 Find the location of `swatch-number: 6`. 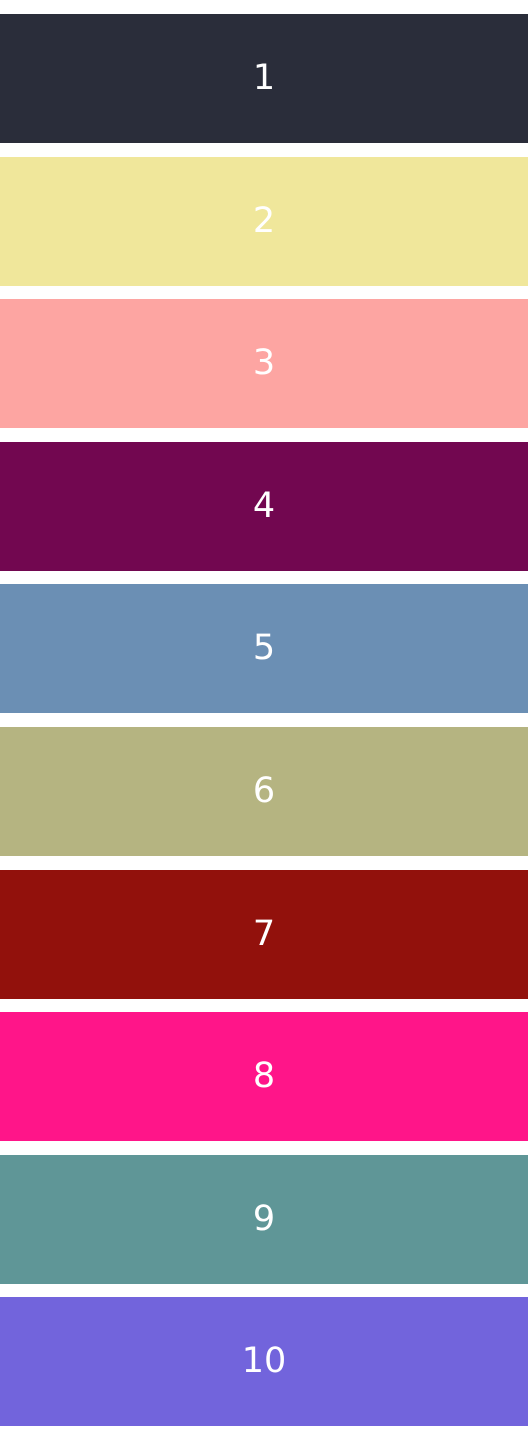

swatch-number: 6 is located at coordinates (264, 790).